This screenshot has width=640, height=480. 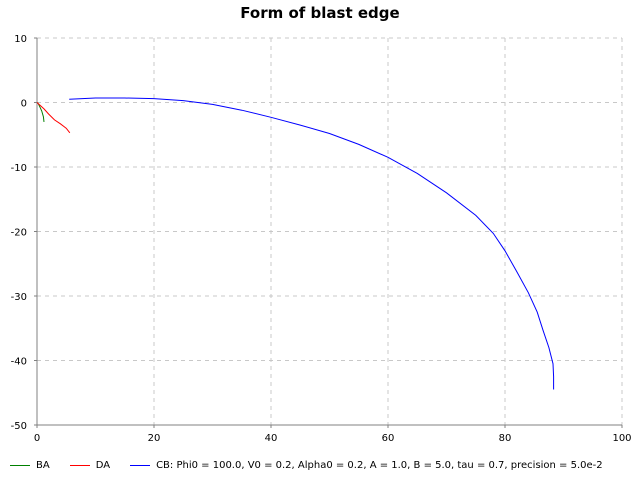 What do you see at coordinates (20, 39) in the screenshot?
I see `y-tick-label: 10` at bounding box center [20, 39].